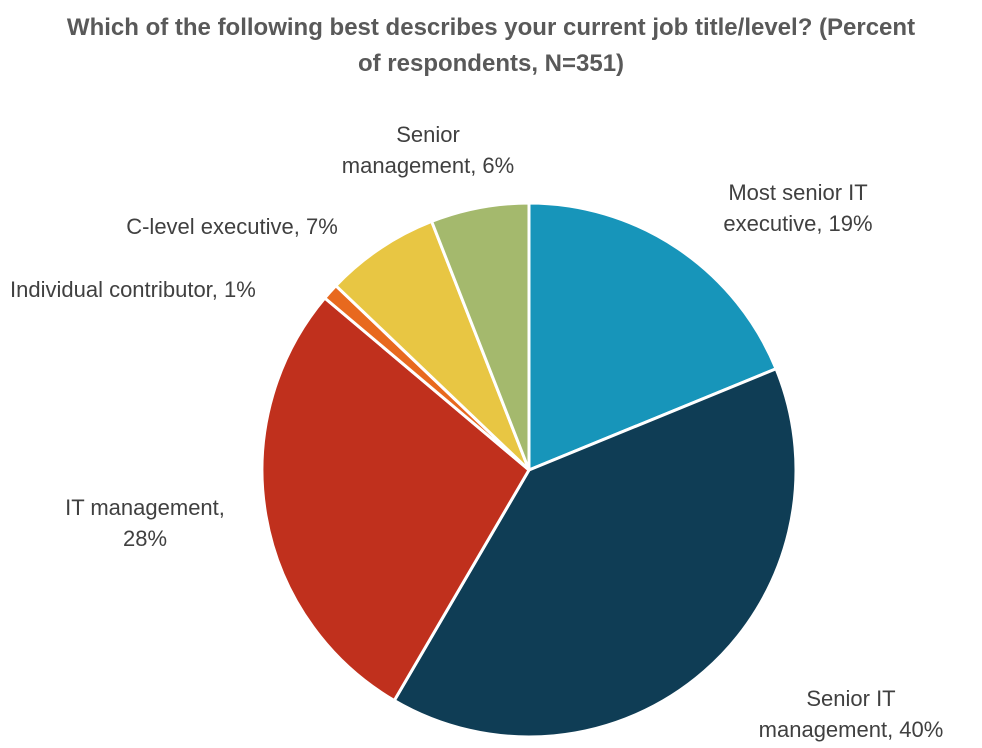 This screenshot has height=748, width=982. I want to click on data-label-line: 28%, so click(145, 538).